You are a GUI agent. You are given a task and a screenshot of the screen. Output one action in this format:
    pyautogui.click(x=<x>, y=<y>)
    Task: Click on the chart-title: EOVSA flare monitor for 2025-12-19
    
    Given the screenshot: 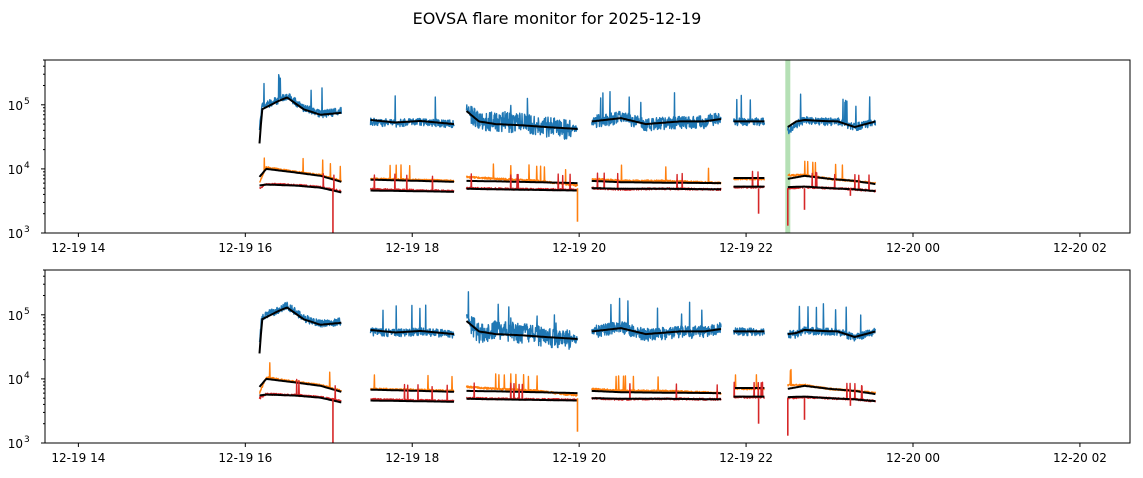 What is the action you would take?
    pyautogui.click(x=557, y=18)
    